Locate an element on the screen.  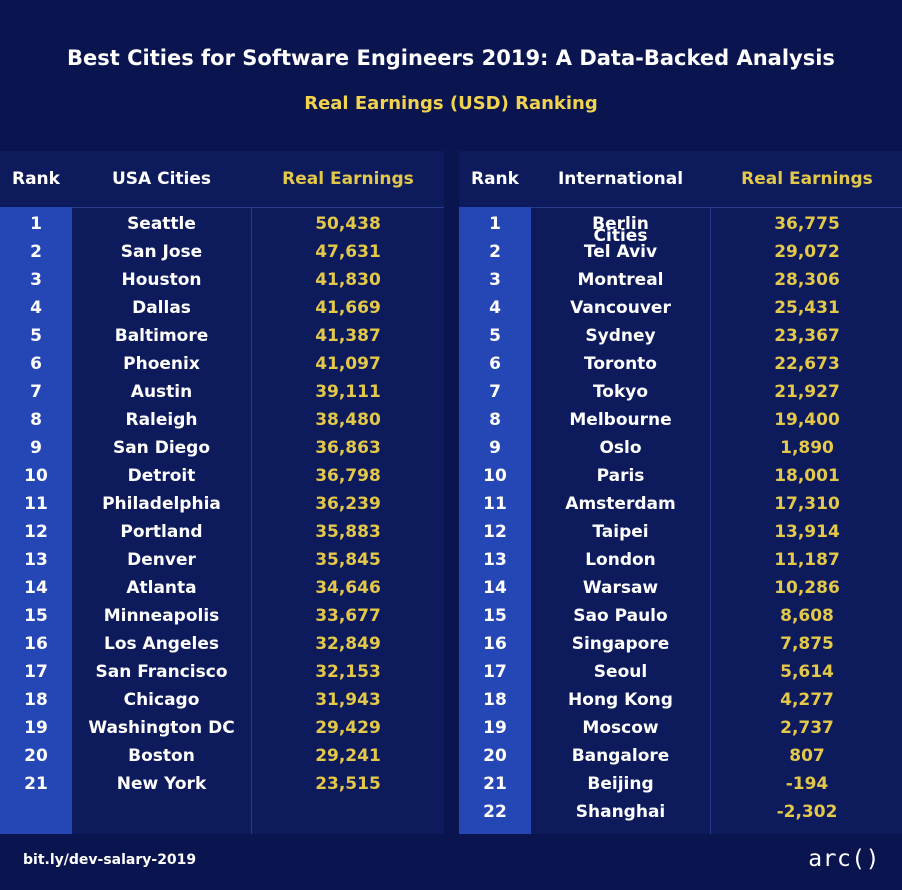
city-cell: New York is located at coordinates (161, 784).